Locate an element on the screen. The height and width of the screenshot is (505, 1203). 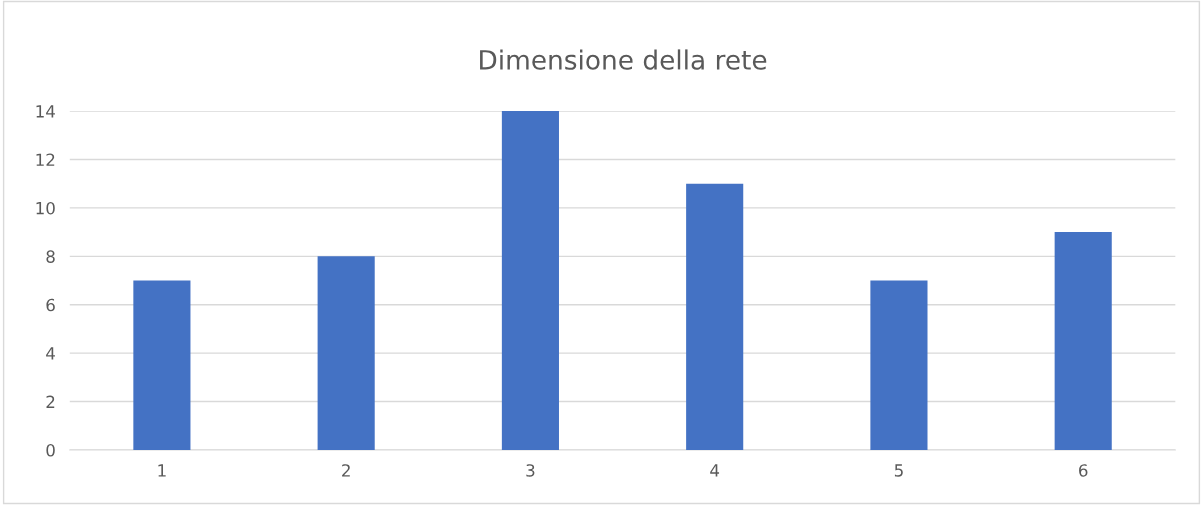
y-tick-label: 8 is located at coordinates (50, 256).